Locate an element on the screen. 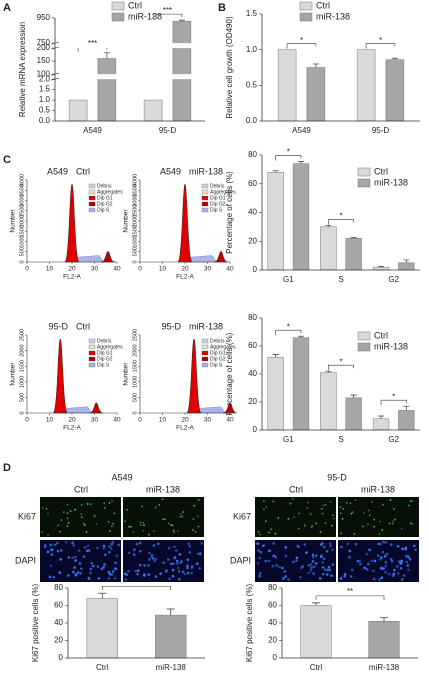  x-tick-label: 10 is located at coordinates (163, 269).